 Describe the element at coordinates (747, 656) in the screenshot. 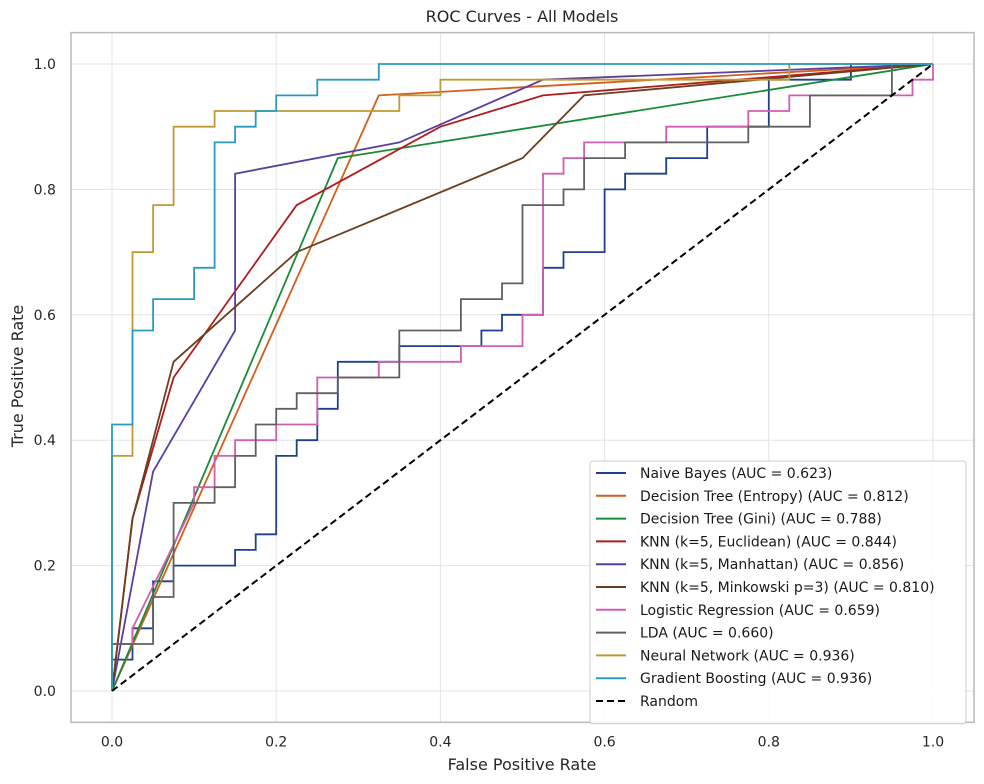

I see `legend-label: Neural Network (AUC = 0.936)` at that location.